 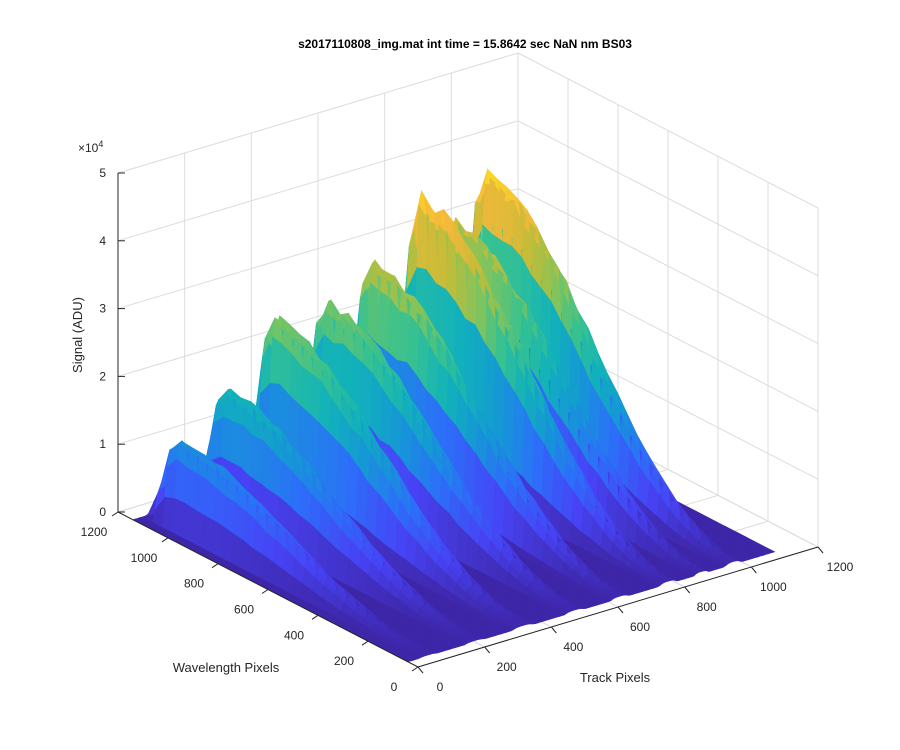 I want to click on y-tick-label: 200, so click(x=344, y=661).